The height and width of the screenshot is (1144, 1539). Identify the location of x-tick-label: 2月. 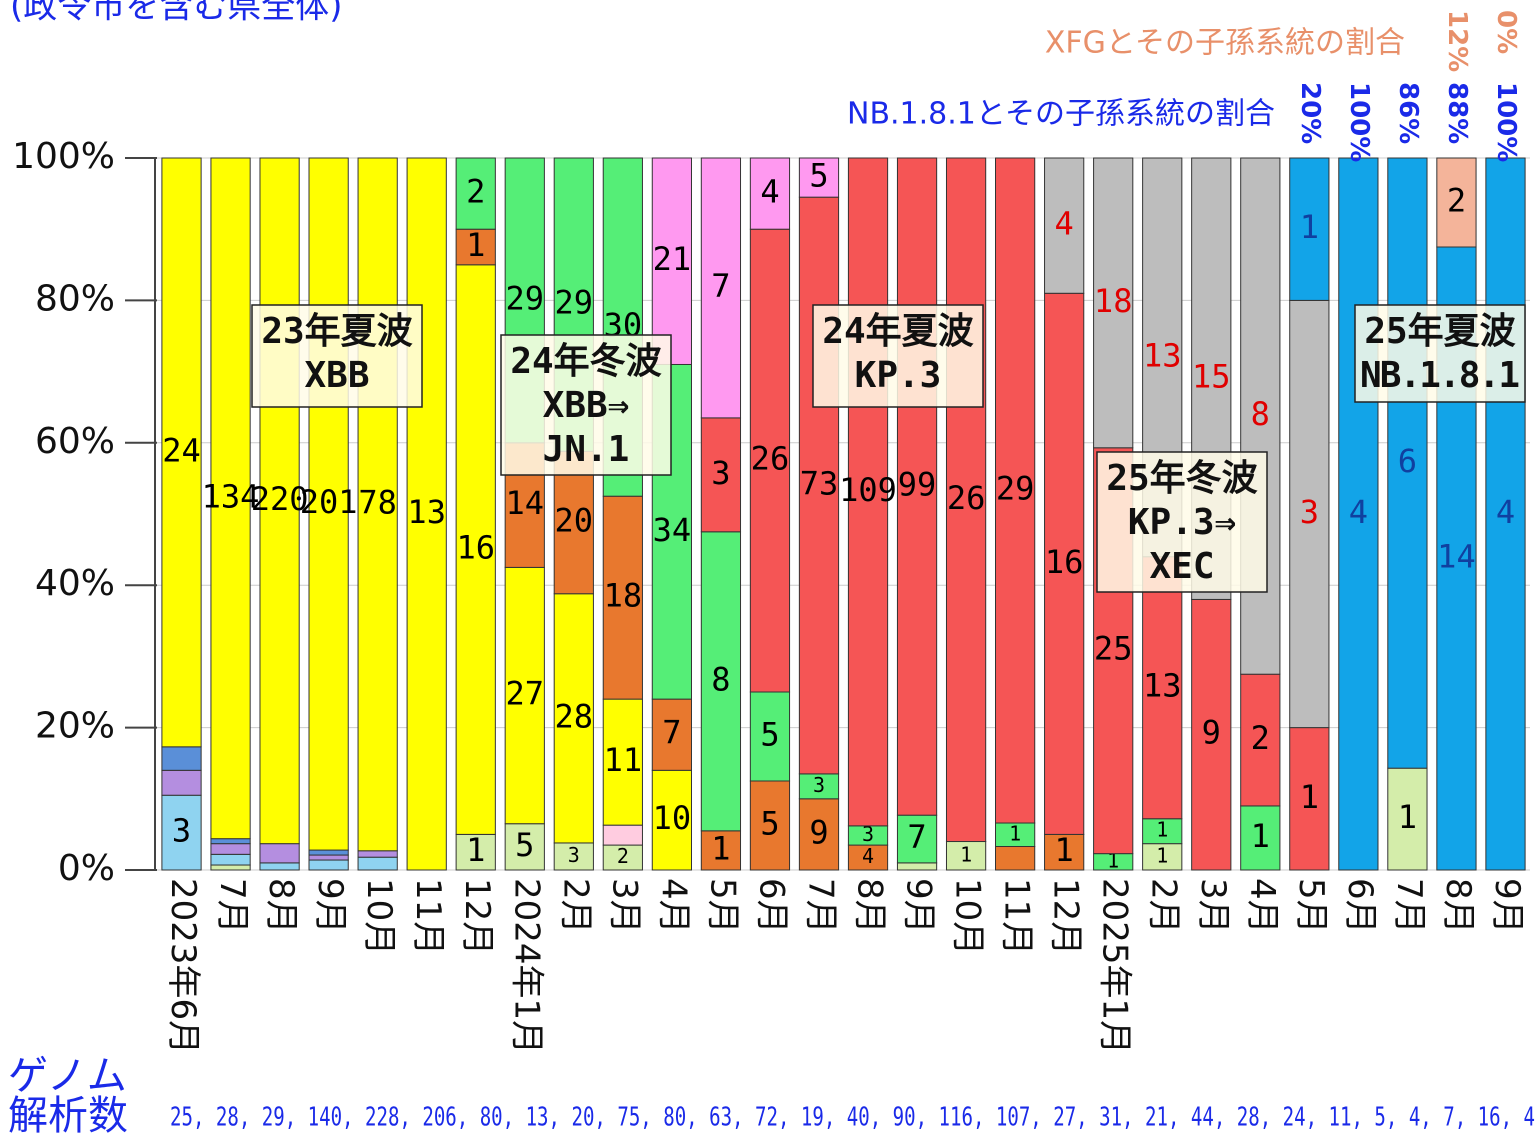
(575, 906).